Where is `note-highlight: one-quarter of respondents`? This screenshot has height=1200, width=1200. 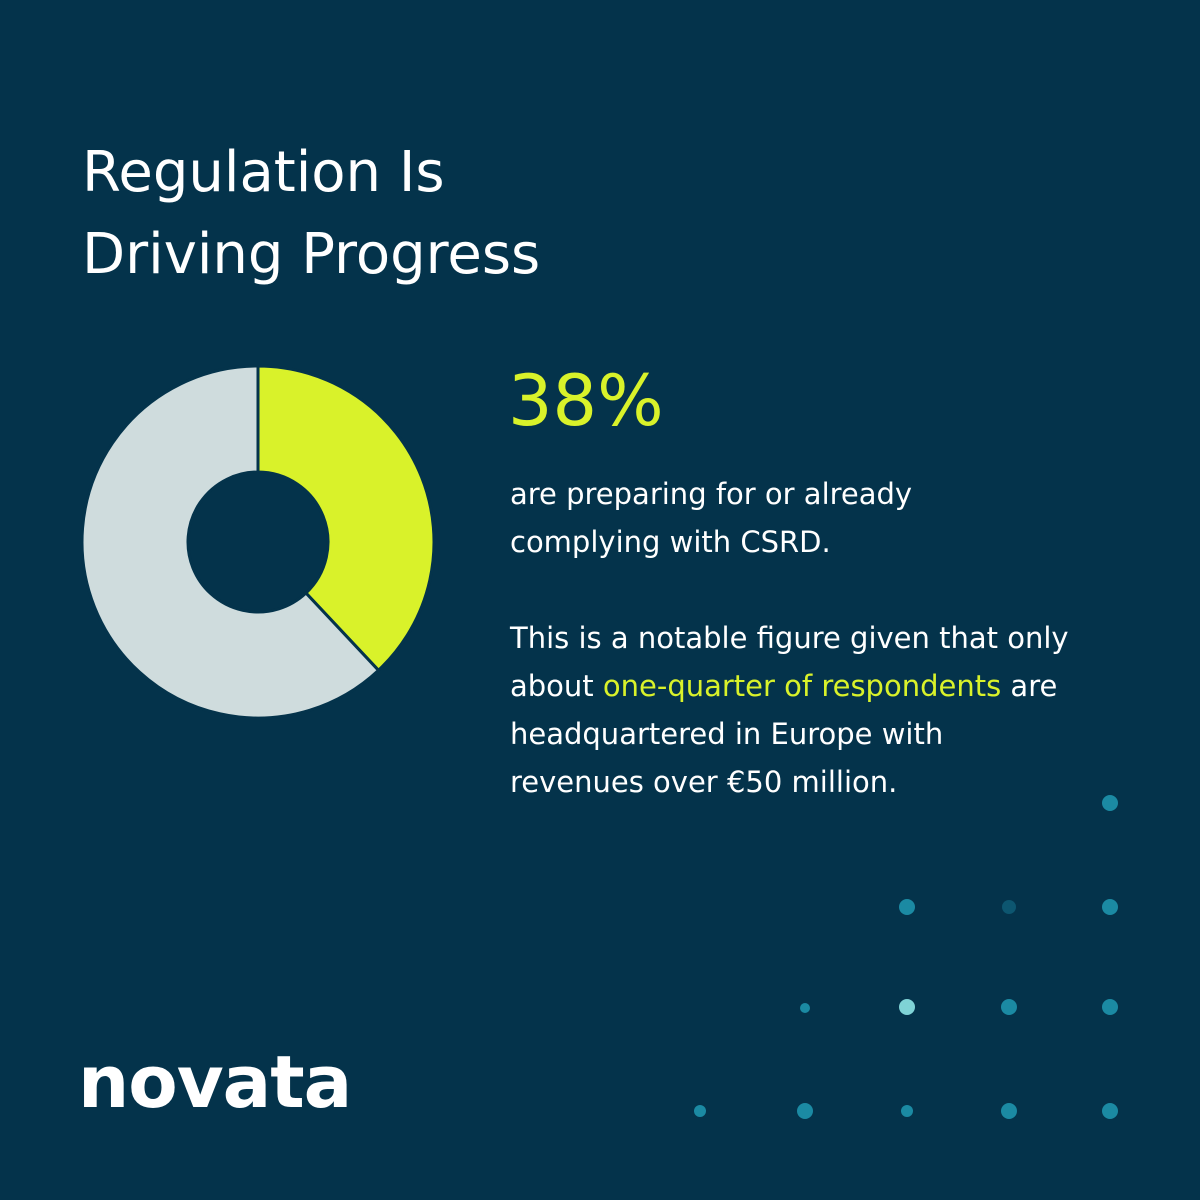 note-highlight: one-quarter of respondents is located at coordinates (802, 686).